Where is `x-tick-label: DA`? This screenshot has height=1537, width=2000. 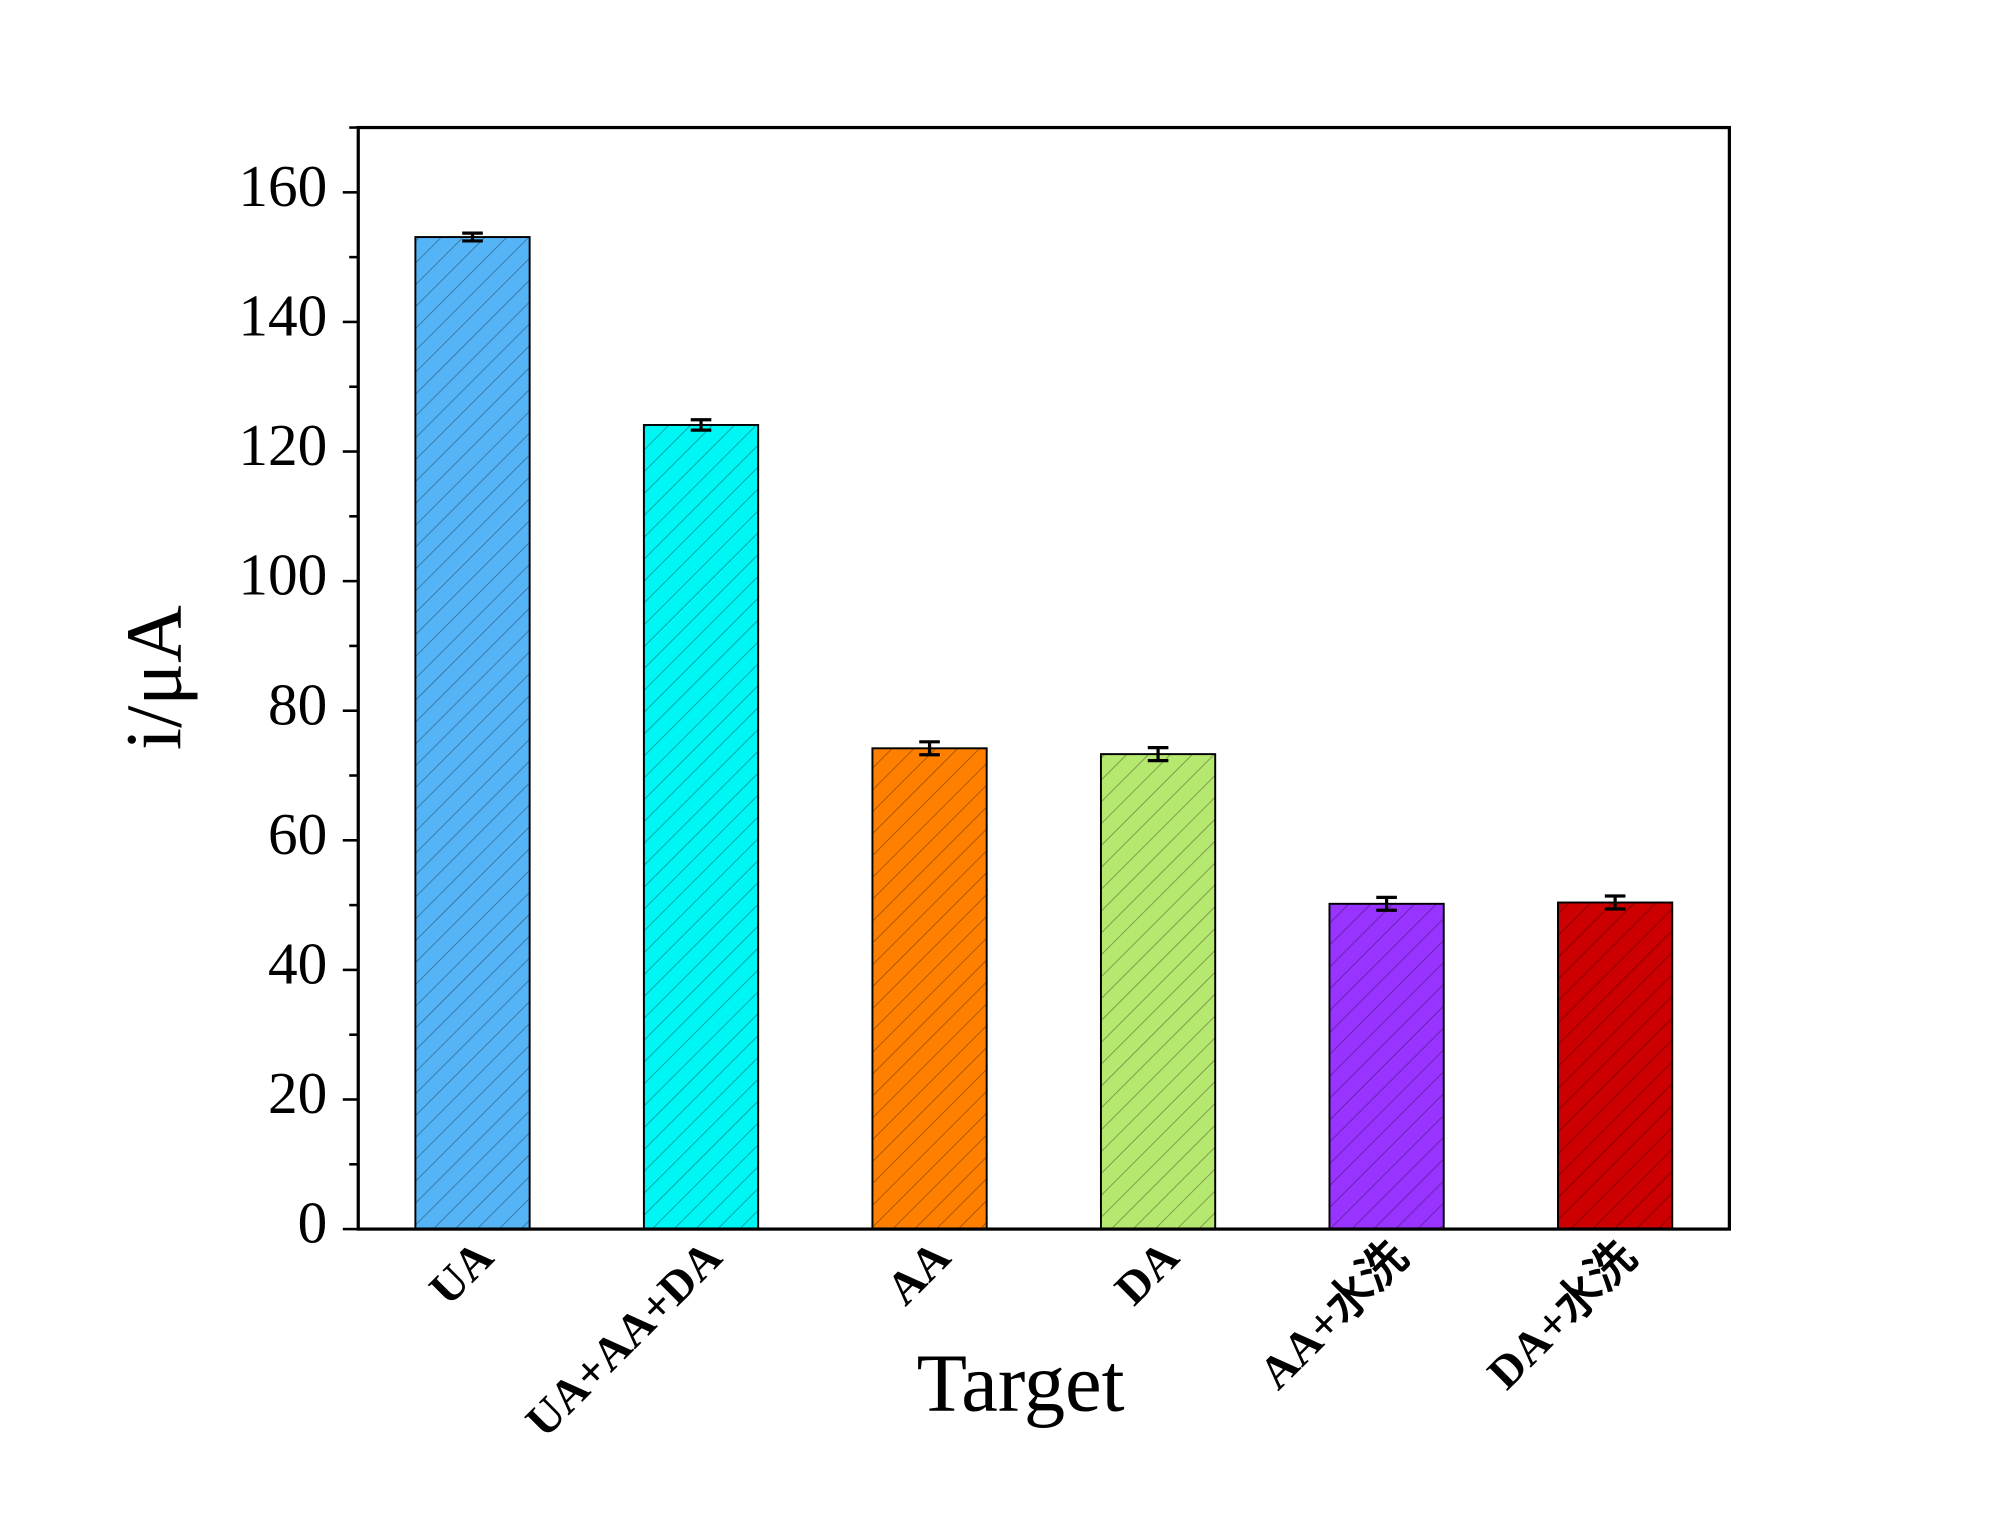
x-tick-label: DA is located at coordinates (1148, 1273).